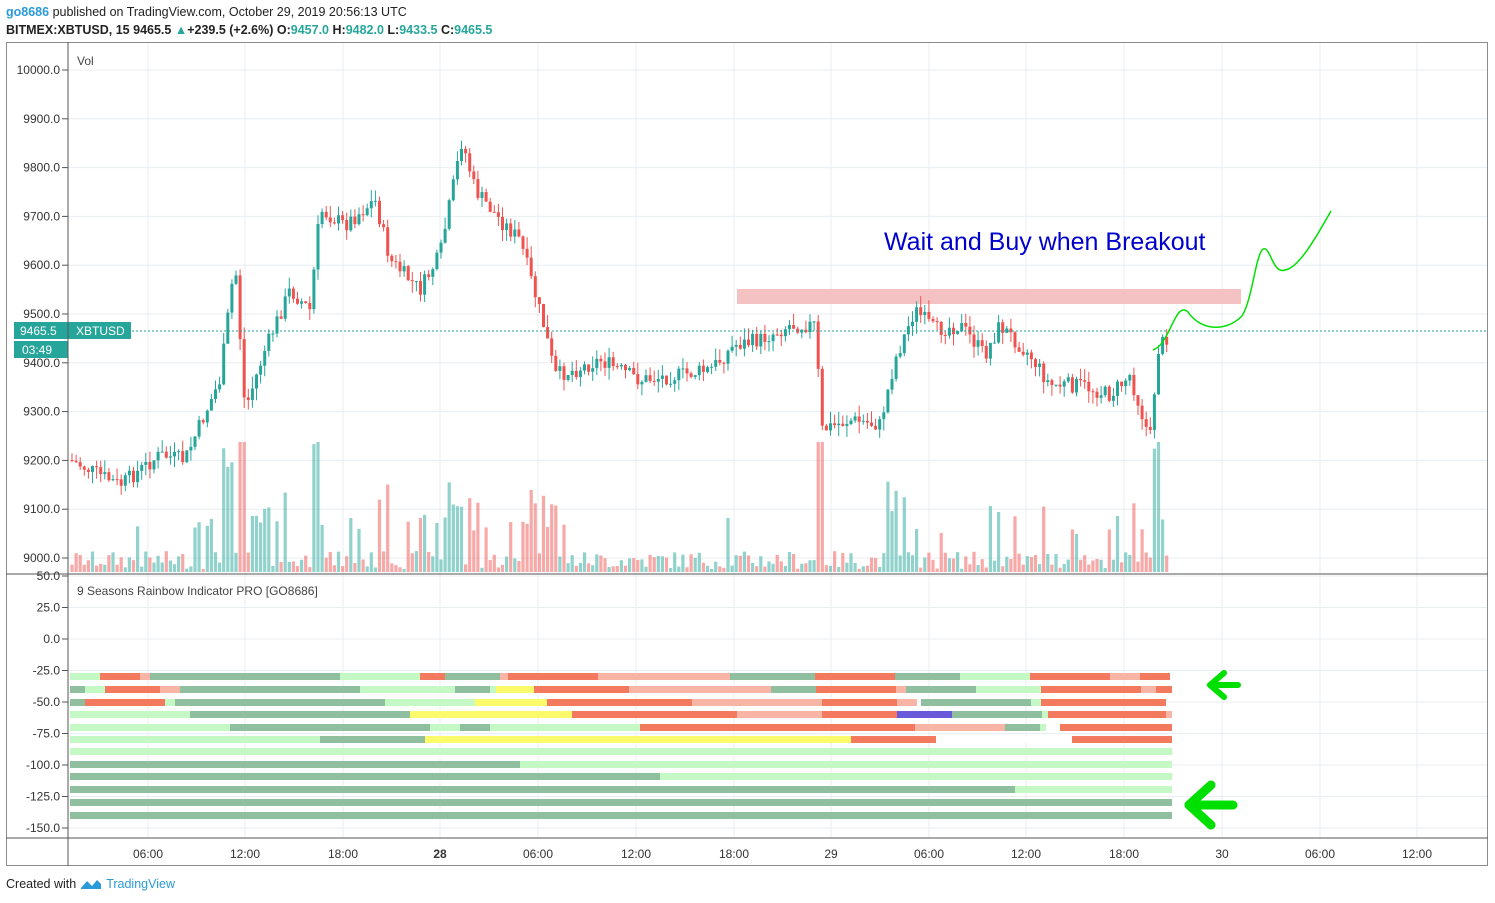  I want to click on countdown: 03:49, so click(37, 350).